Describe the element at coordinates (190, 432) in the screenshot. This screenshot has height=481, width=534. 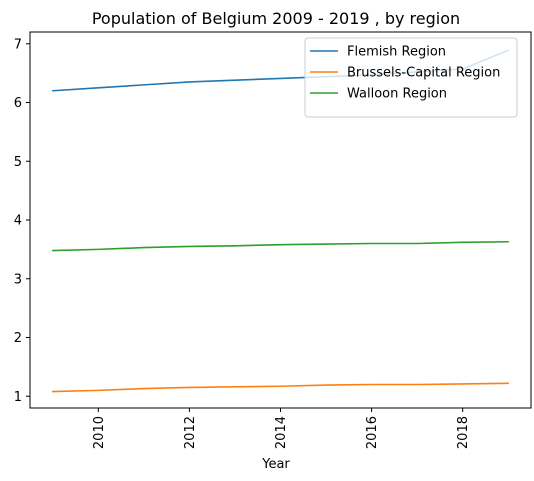
I see `x-tick-label: 2012` at that location.